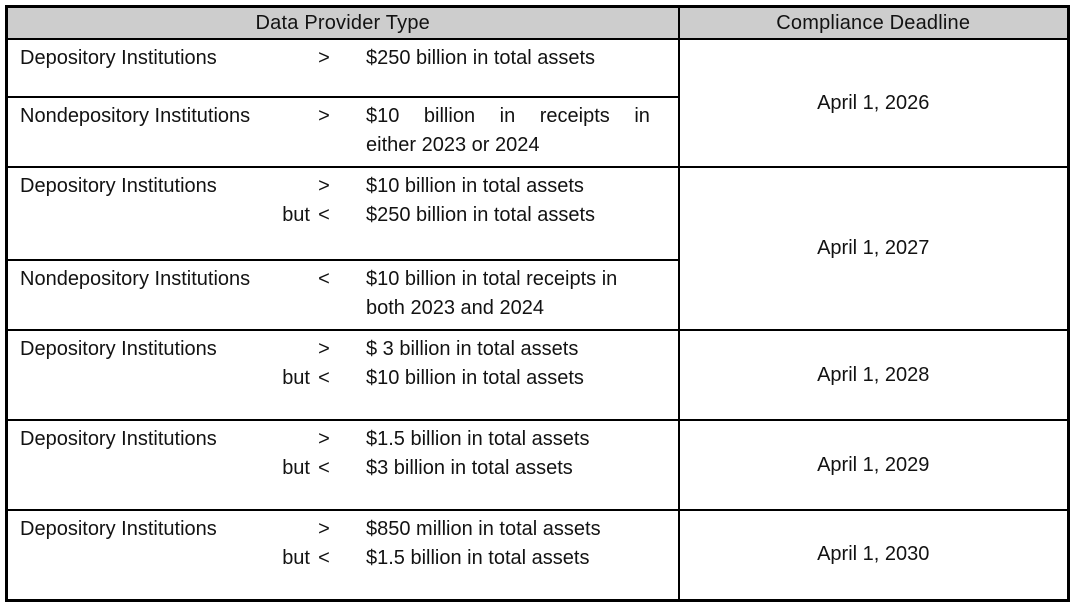  I want to click on header-compliance-deadline: Compliance Deadline, so click(873, 22).